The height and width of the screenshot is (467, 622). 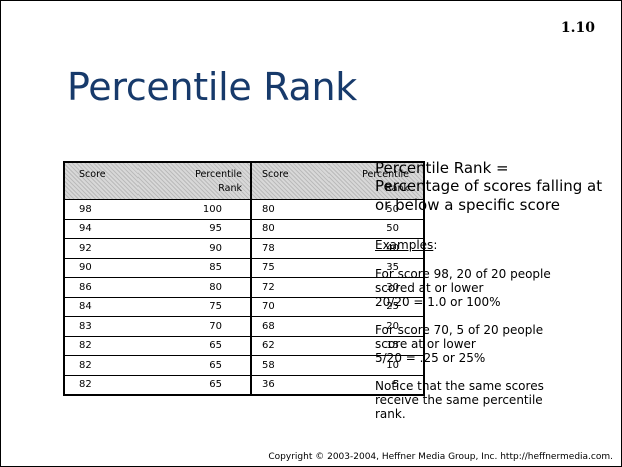 What do you see at coordinates (395, 385) in the screenshot?
I see `cell-percentile-rank-2: 5` at bounding box center [395, 385].